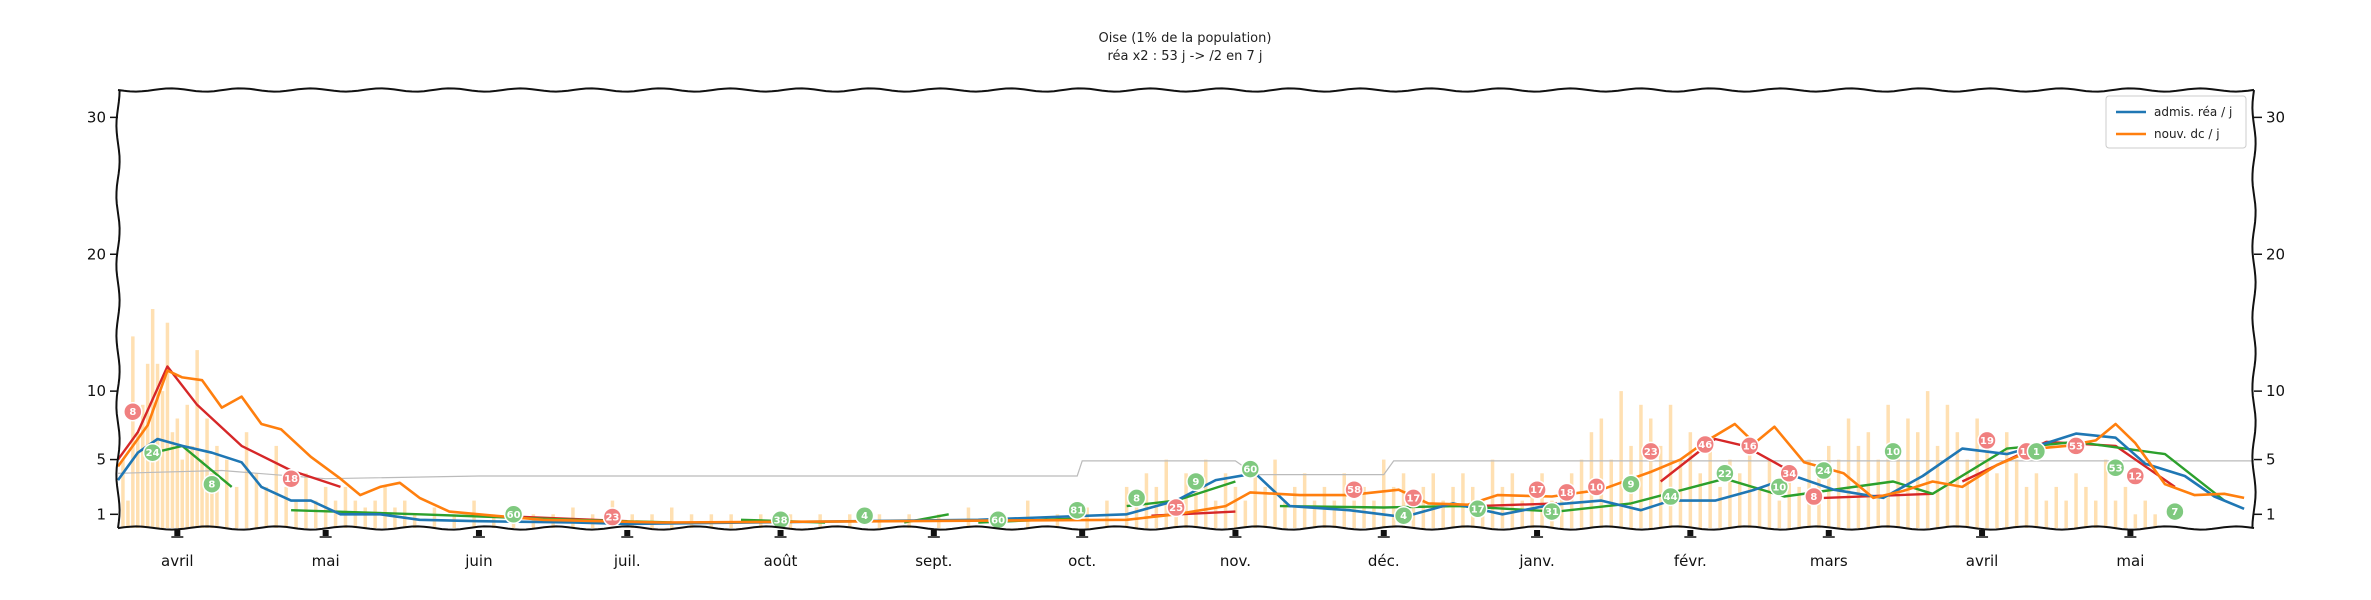 This screenshot has height=600, width=2371. What do you see at coordinates (1235, 561) in the screenshot?
I see `x-tick-label: nov.` at bounding box center [1235, 561].